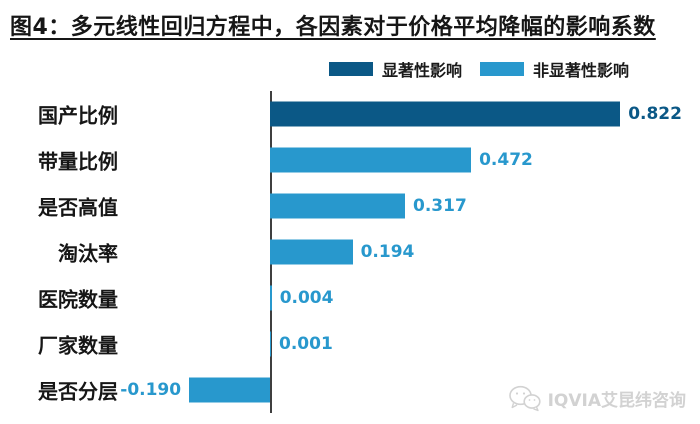  What do you see at coordinates (506, 160) in the screenshot?
I see `value-label: 0.472` at bounding box center [506, 160].